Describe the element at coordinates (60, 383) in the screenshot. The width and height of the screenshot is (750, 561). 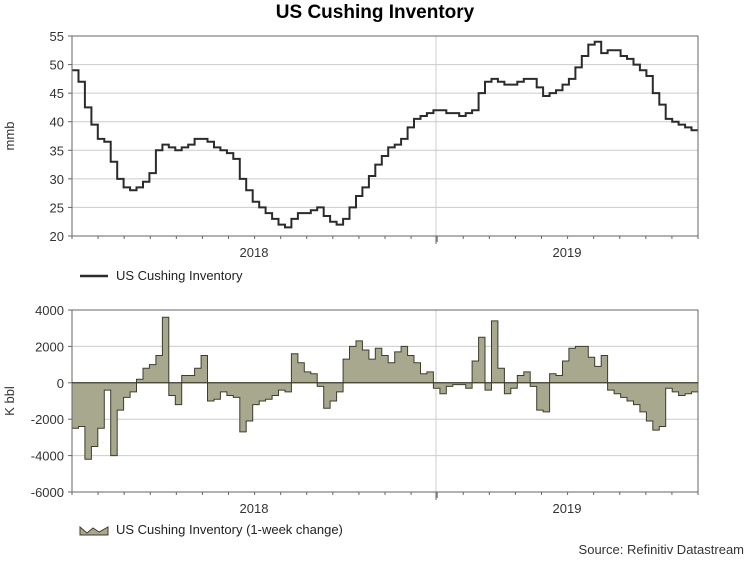
I see `y-tick-label: 0` at that location.